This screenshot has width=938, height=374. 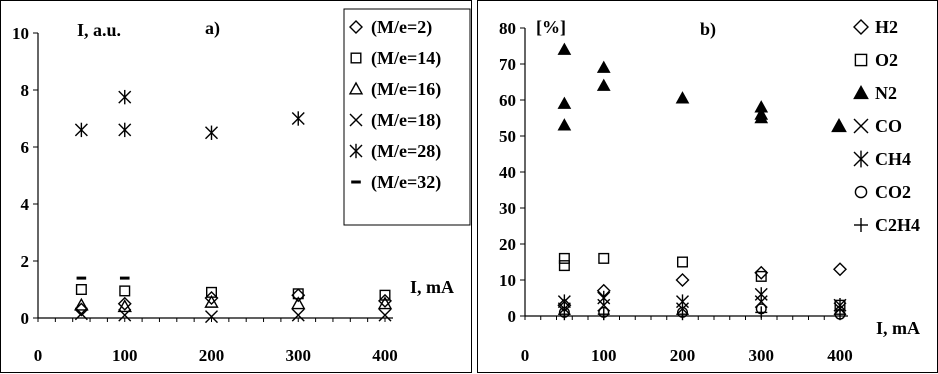 I want to click on legend-box, so click(x=407, y=117).